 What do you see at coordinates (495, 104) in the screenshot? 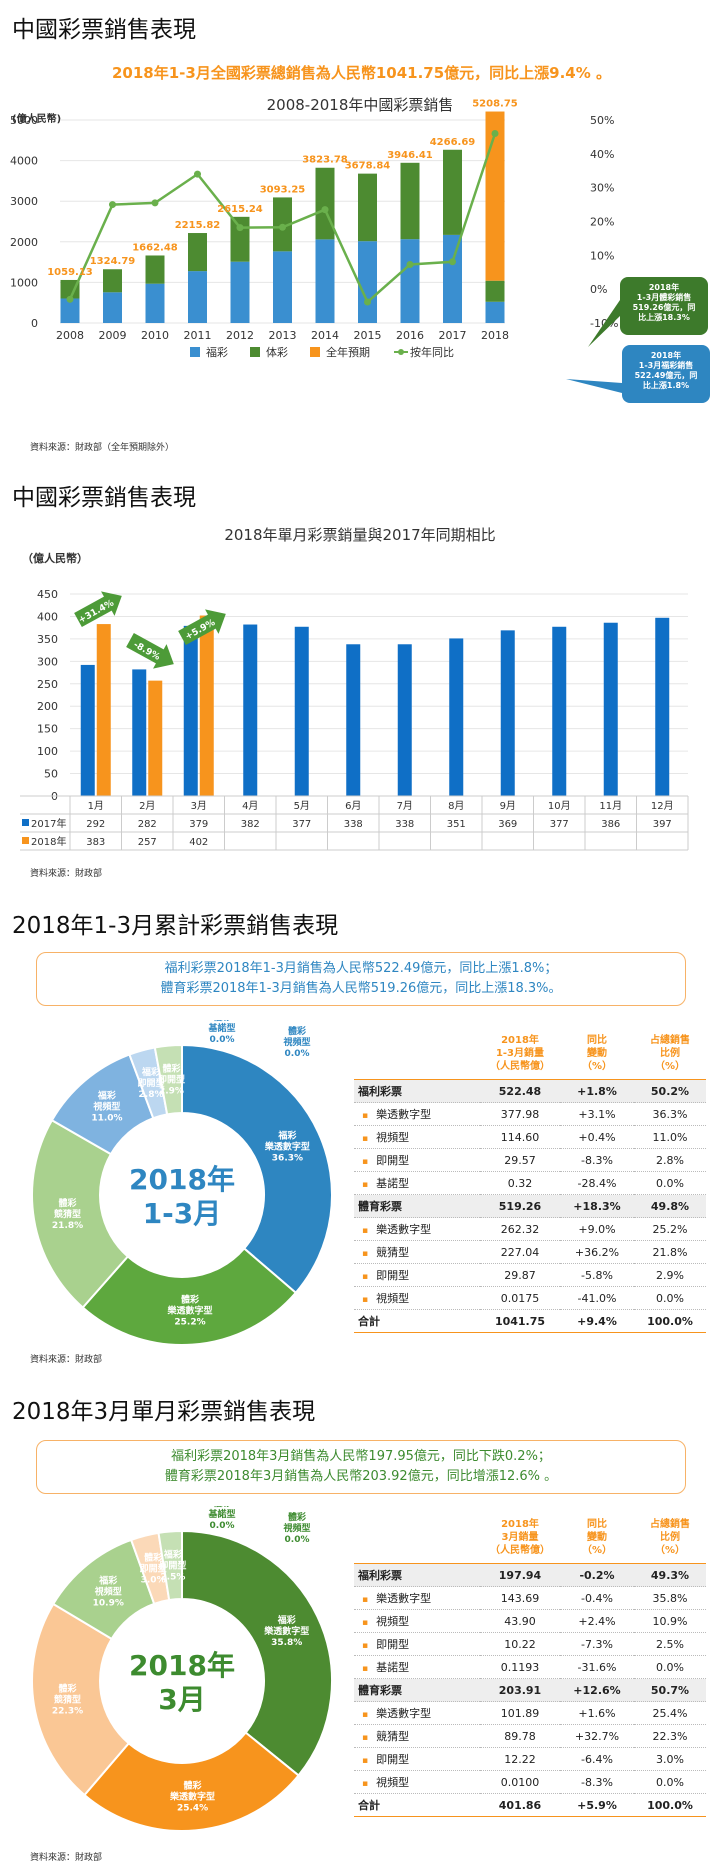
I see `total-label: 5208.75` at bounding box center [495, 104].